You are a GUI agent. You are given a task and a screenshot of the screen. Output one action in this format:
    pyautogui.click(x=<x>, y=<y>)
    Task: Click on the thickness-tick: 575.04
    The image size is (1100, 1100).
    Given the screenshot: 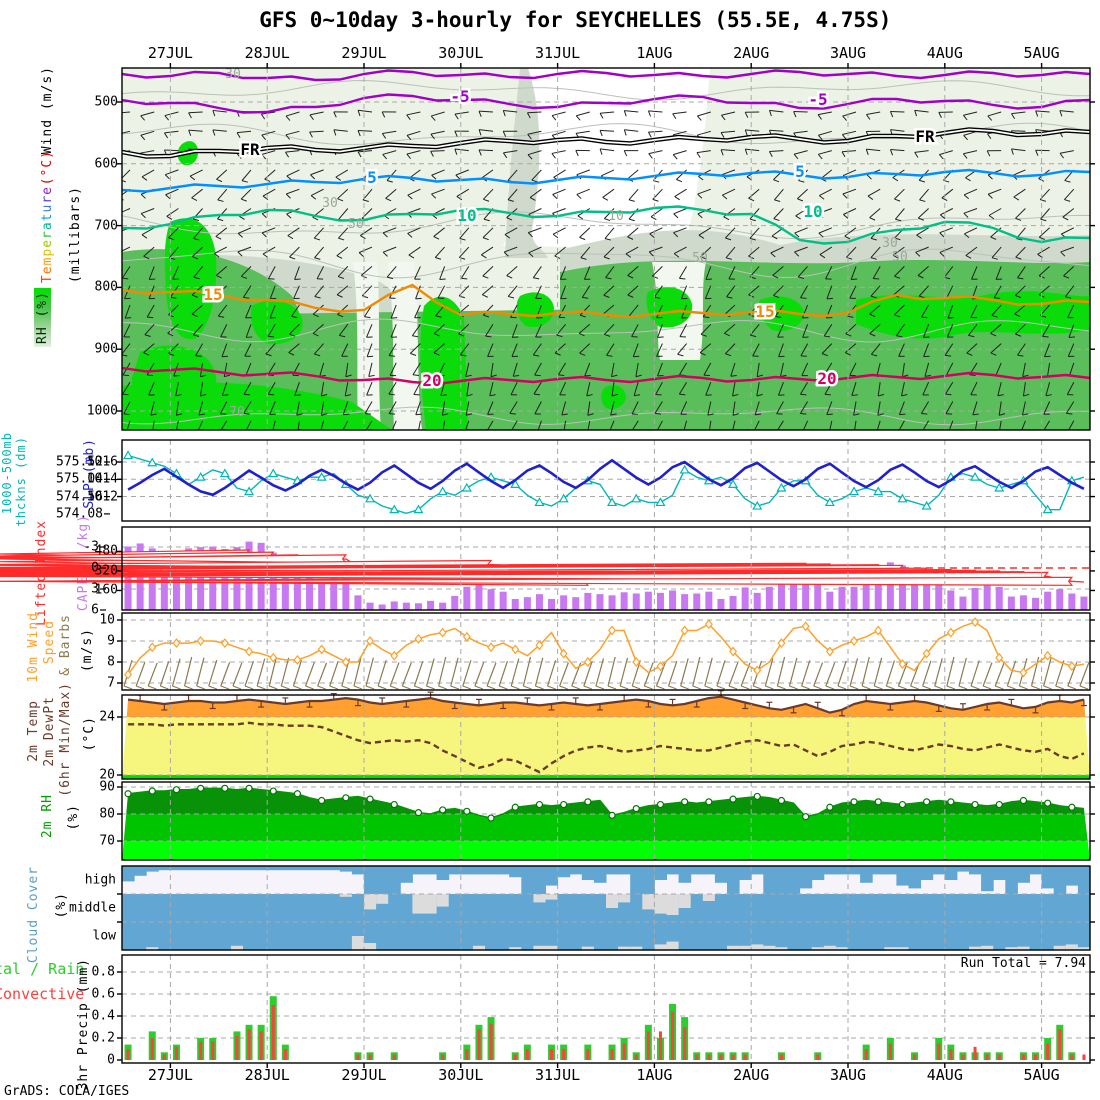 What is the action you would take?
    pyautogui.click(x=79, y=479)
    